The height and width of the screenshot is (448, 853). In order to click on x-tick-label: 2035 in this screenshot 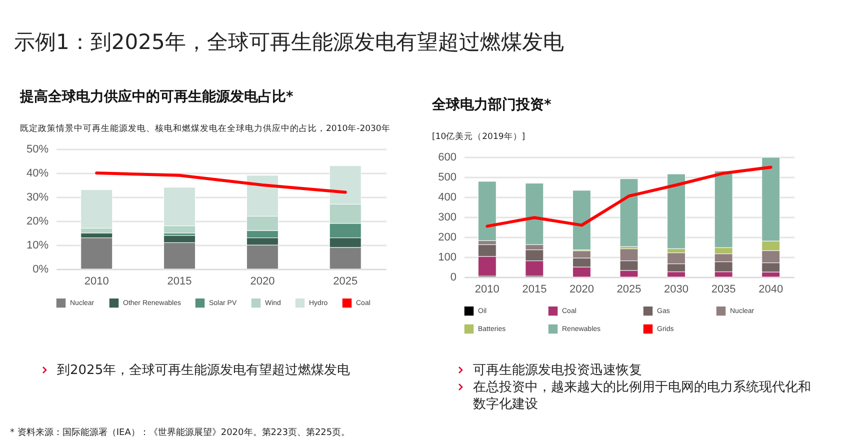, I will do `click(723, 290)`.